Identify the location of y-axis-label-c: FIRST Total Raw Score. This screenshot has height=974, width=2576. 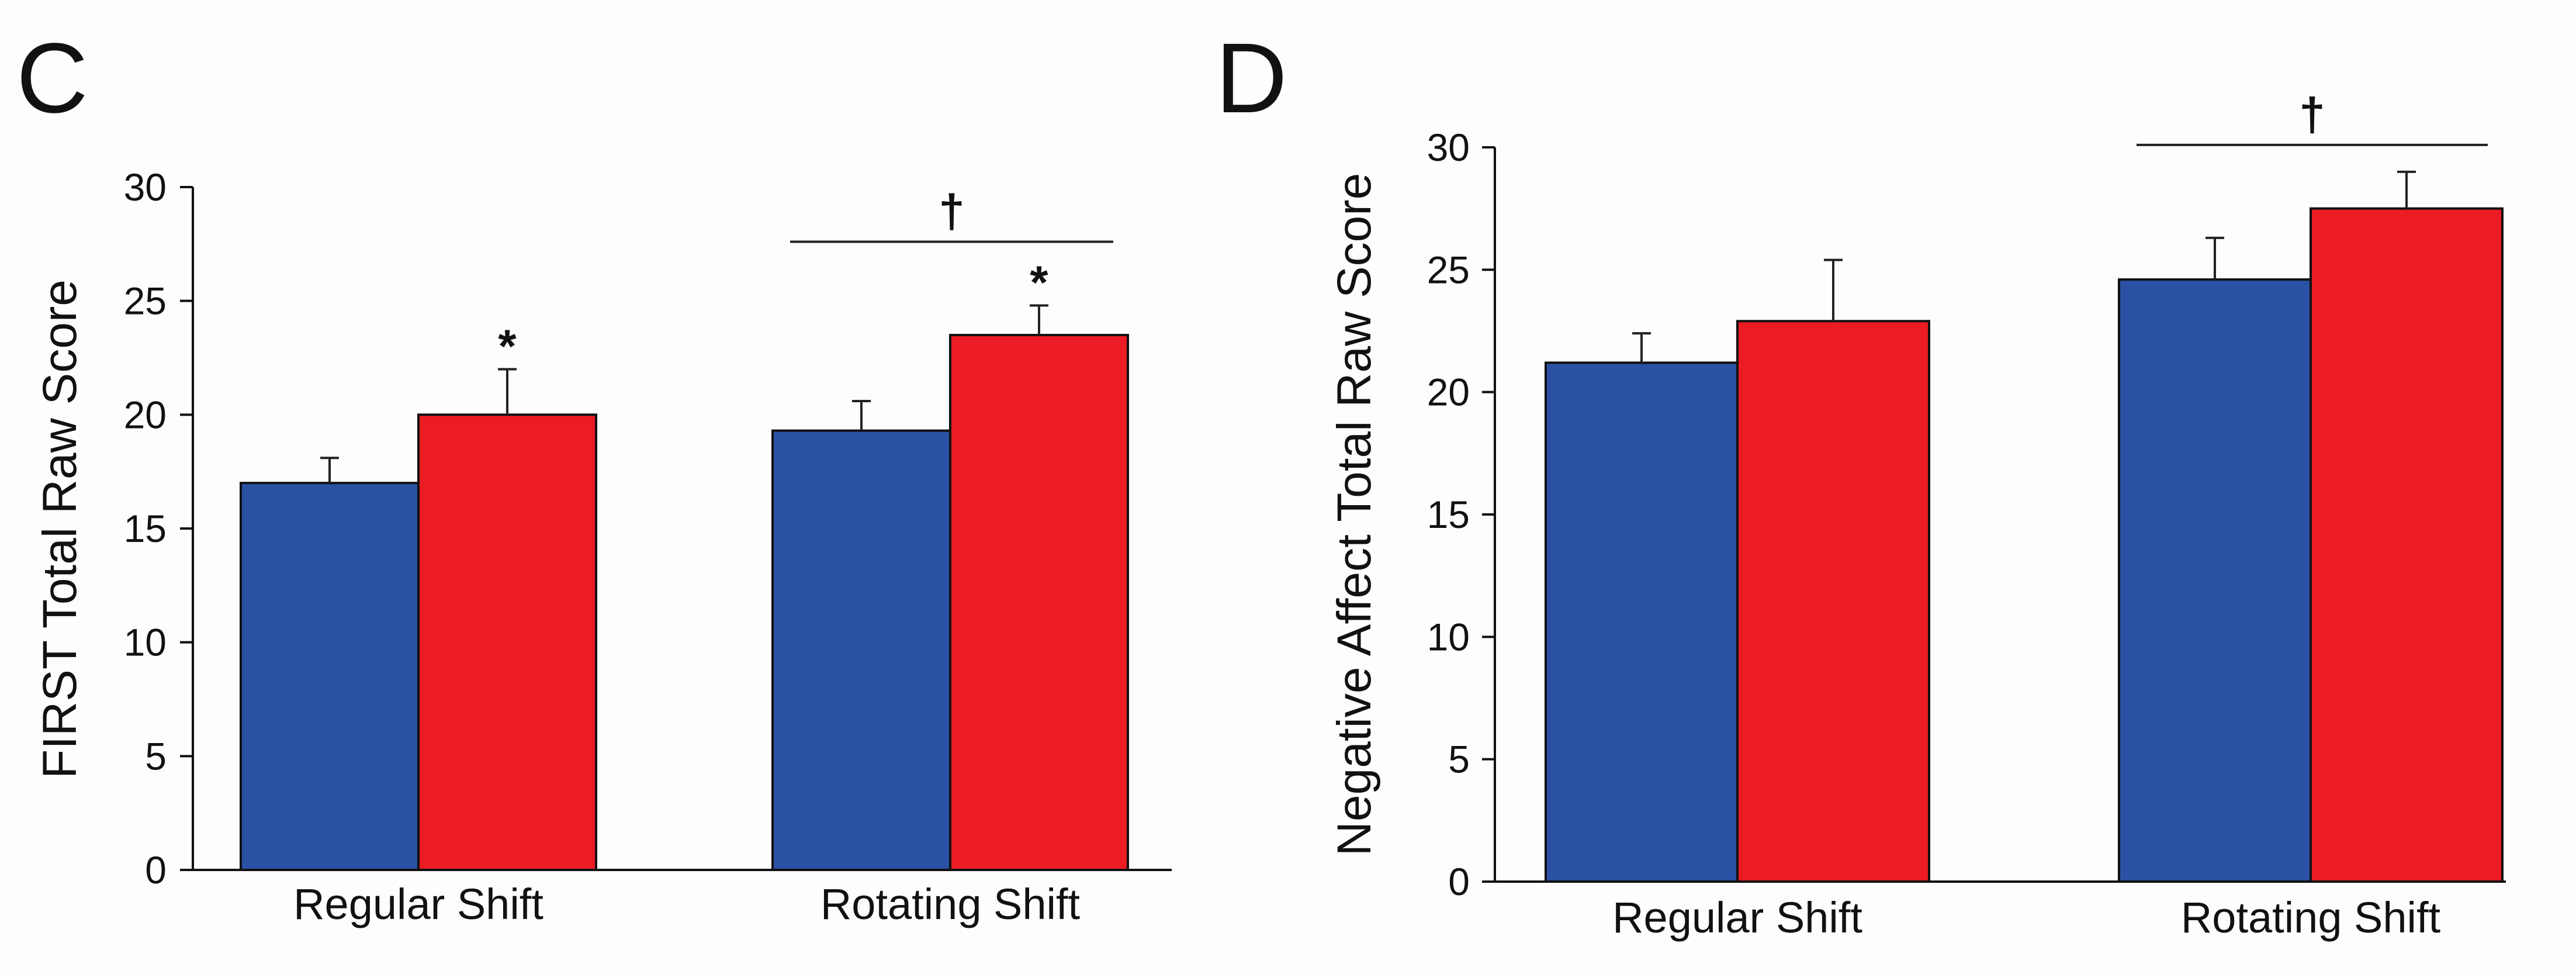
(59, 529).